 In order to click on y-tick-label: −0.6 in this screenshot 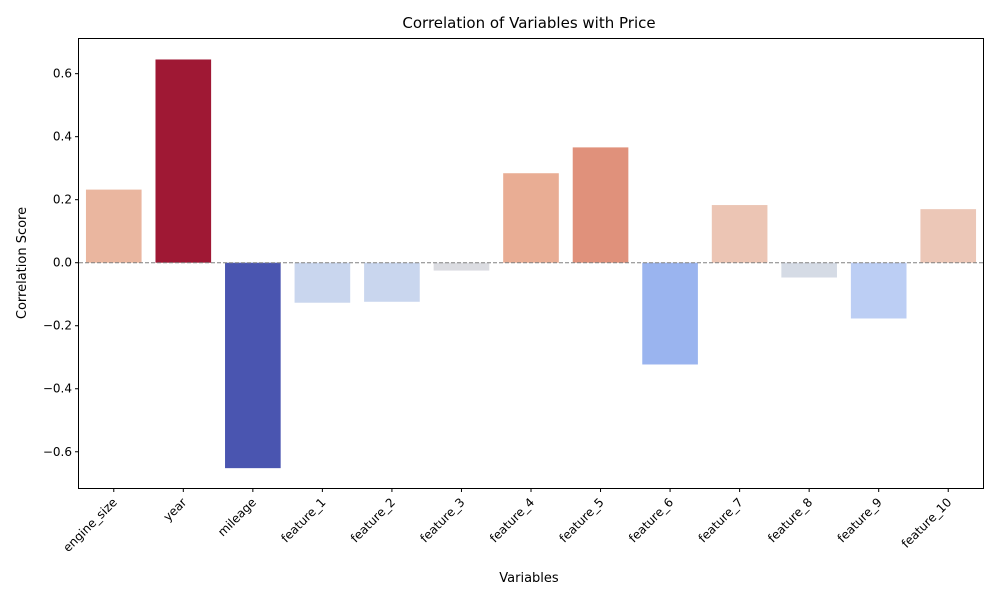, I will do `click(57, 452)`.